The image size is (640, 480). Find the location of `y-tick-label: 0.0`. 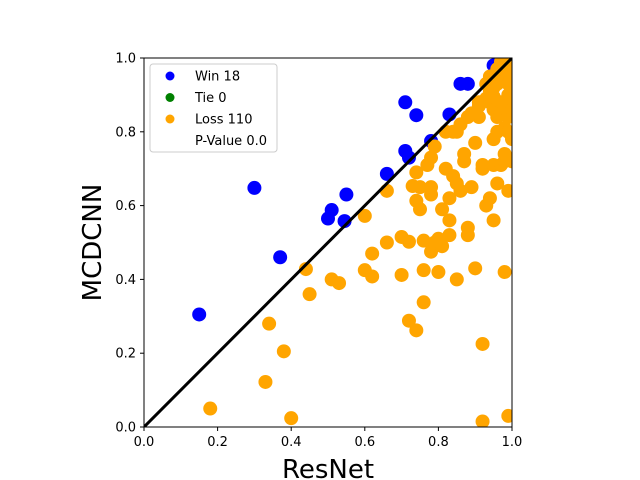

y-tick-label: 0.0 is located at coordinates (125, 428).